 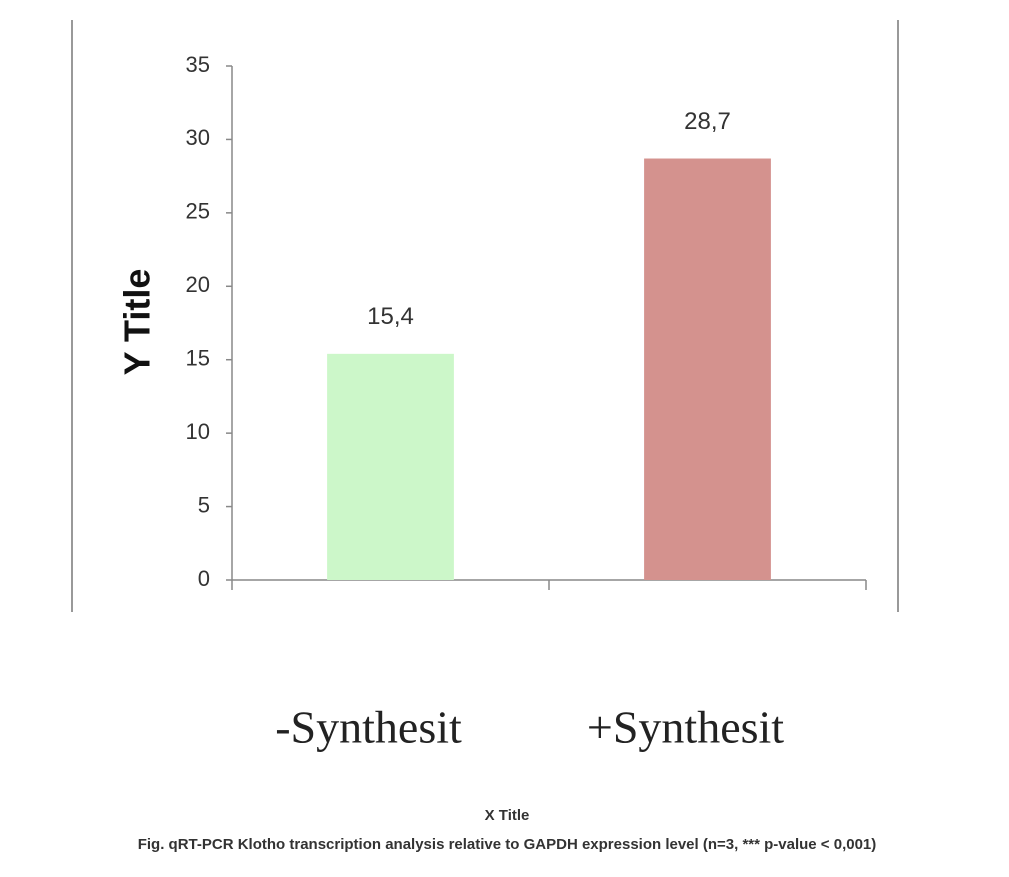 What do you see at coordinates (137, 322) in the screenshot?
I see `y-axis-title: Y Title` at bounding box center [137, 322].